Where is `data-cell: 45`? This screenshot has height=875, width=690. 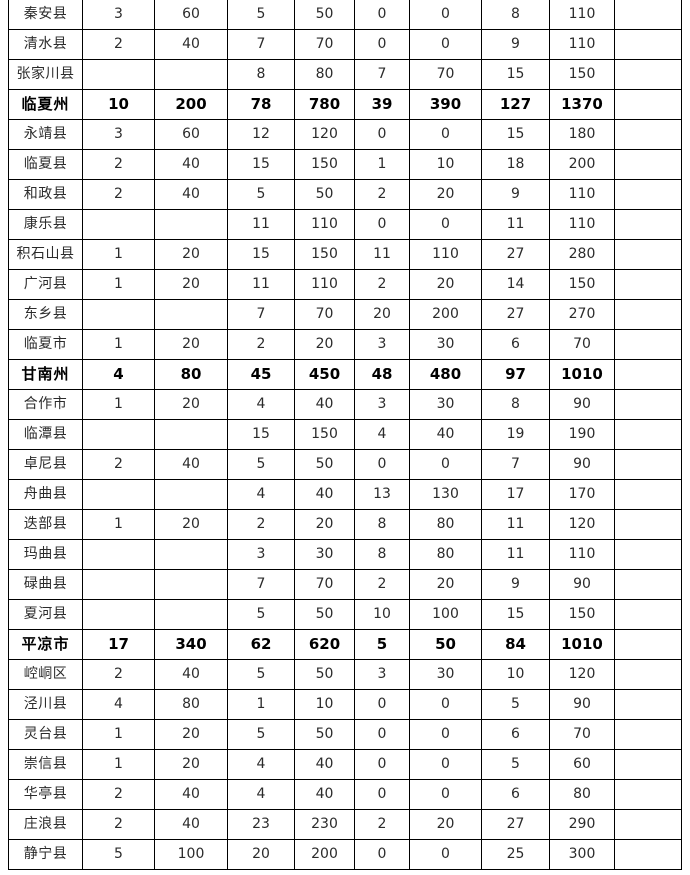
data-cell: 45 is located at coordinates (261, 374).